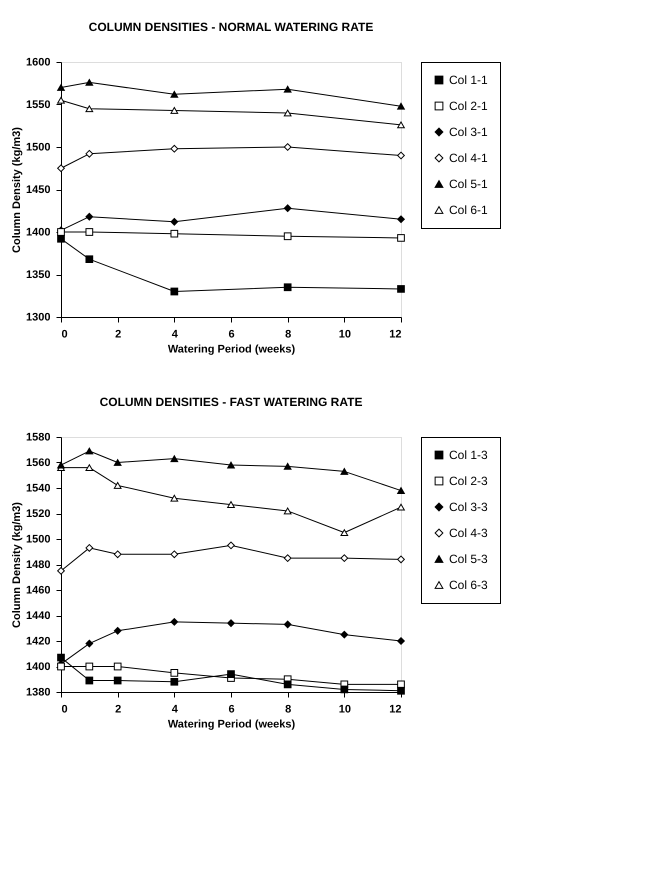 This screenshot has height=871, width=661. Describe the element at coordinates (38, 488) in the screenshot. I see `y-tick-label: 1540` at that location.